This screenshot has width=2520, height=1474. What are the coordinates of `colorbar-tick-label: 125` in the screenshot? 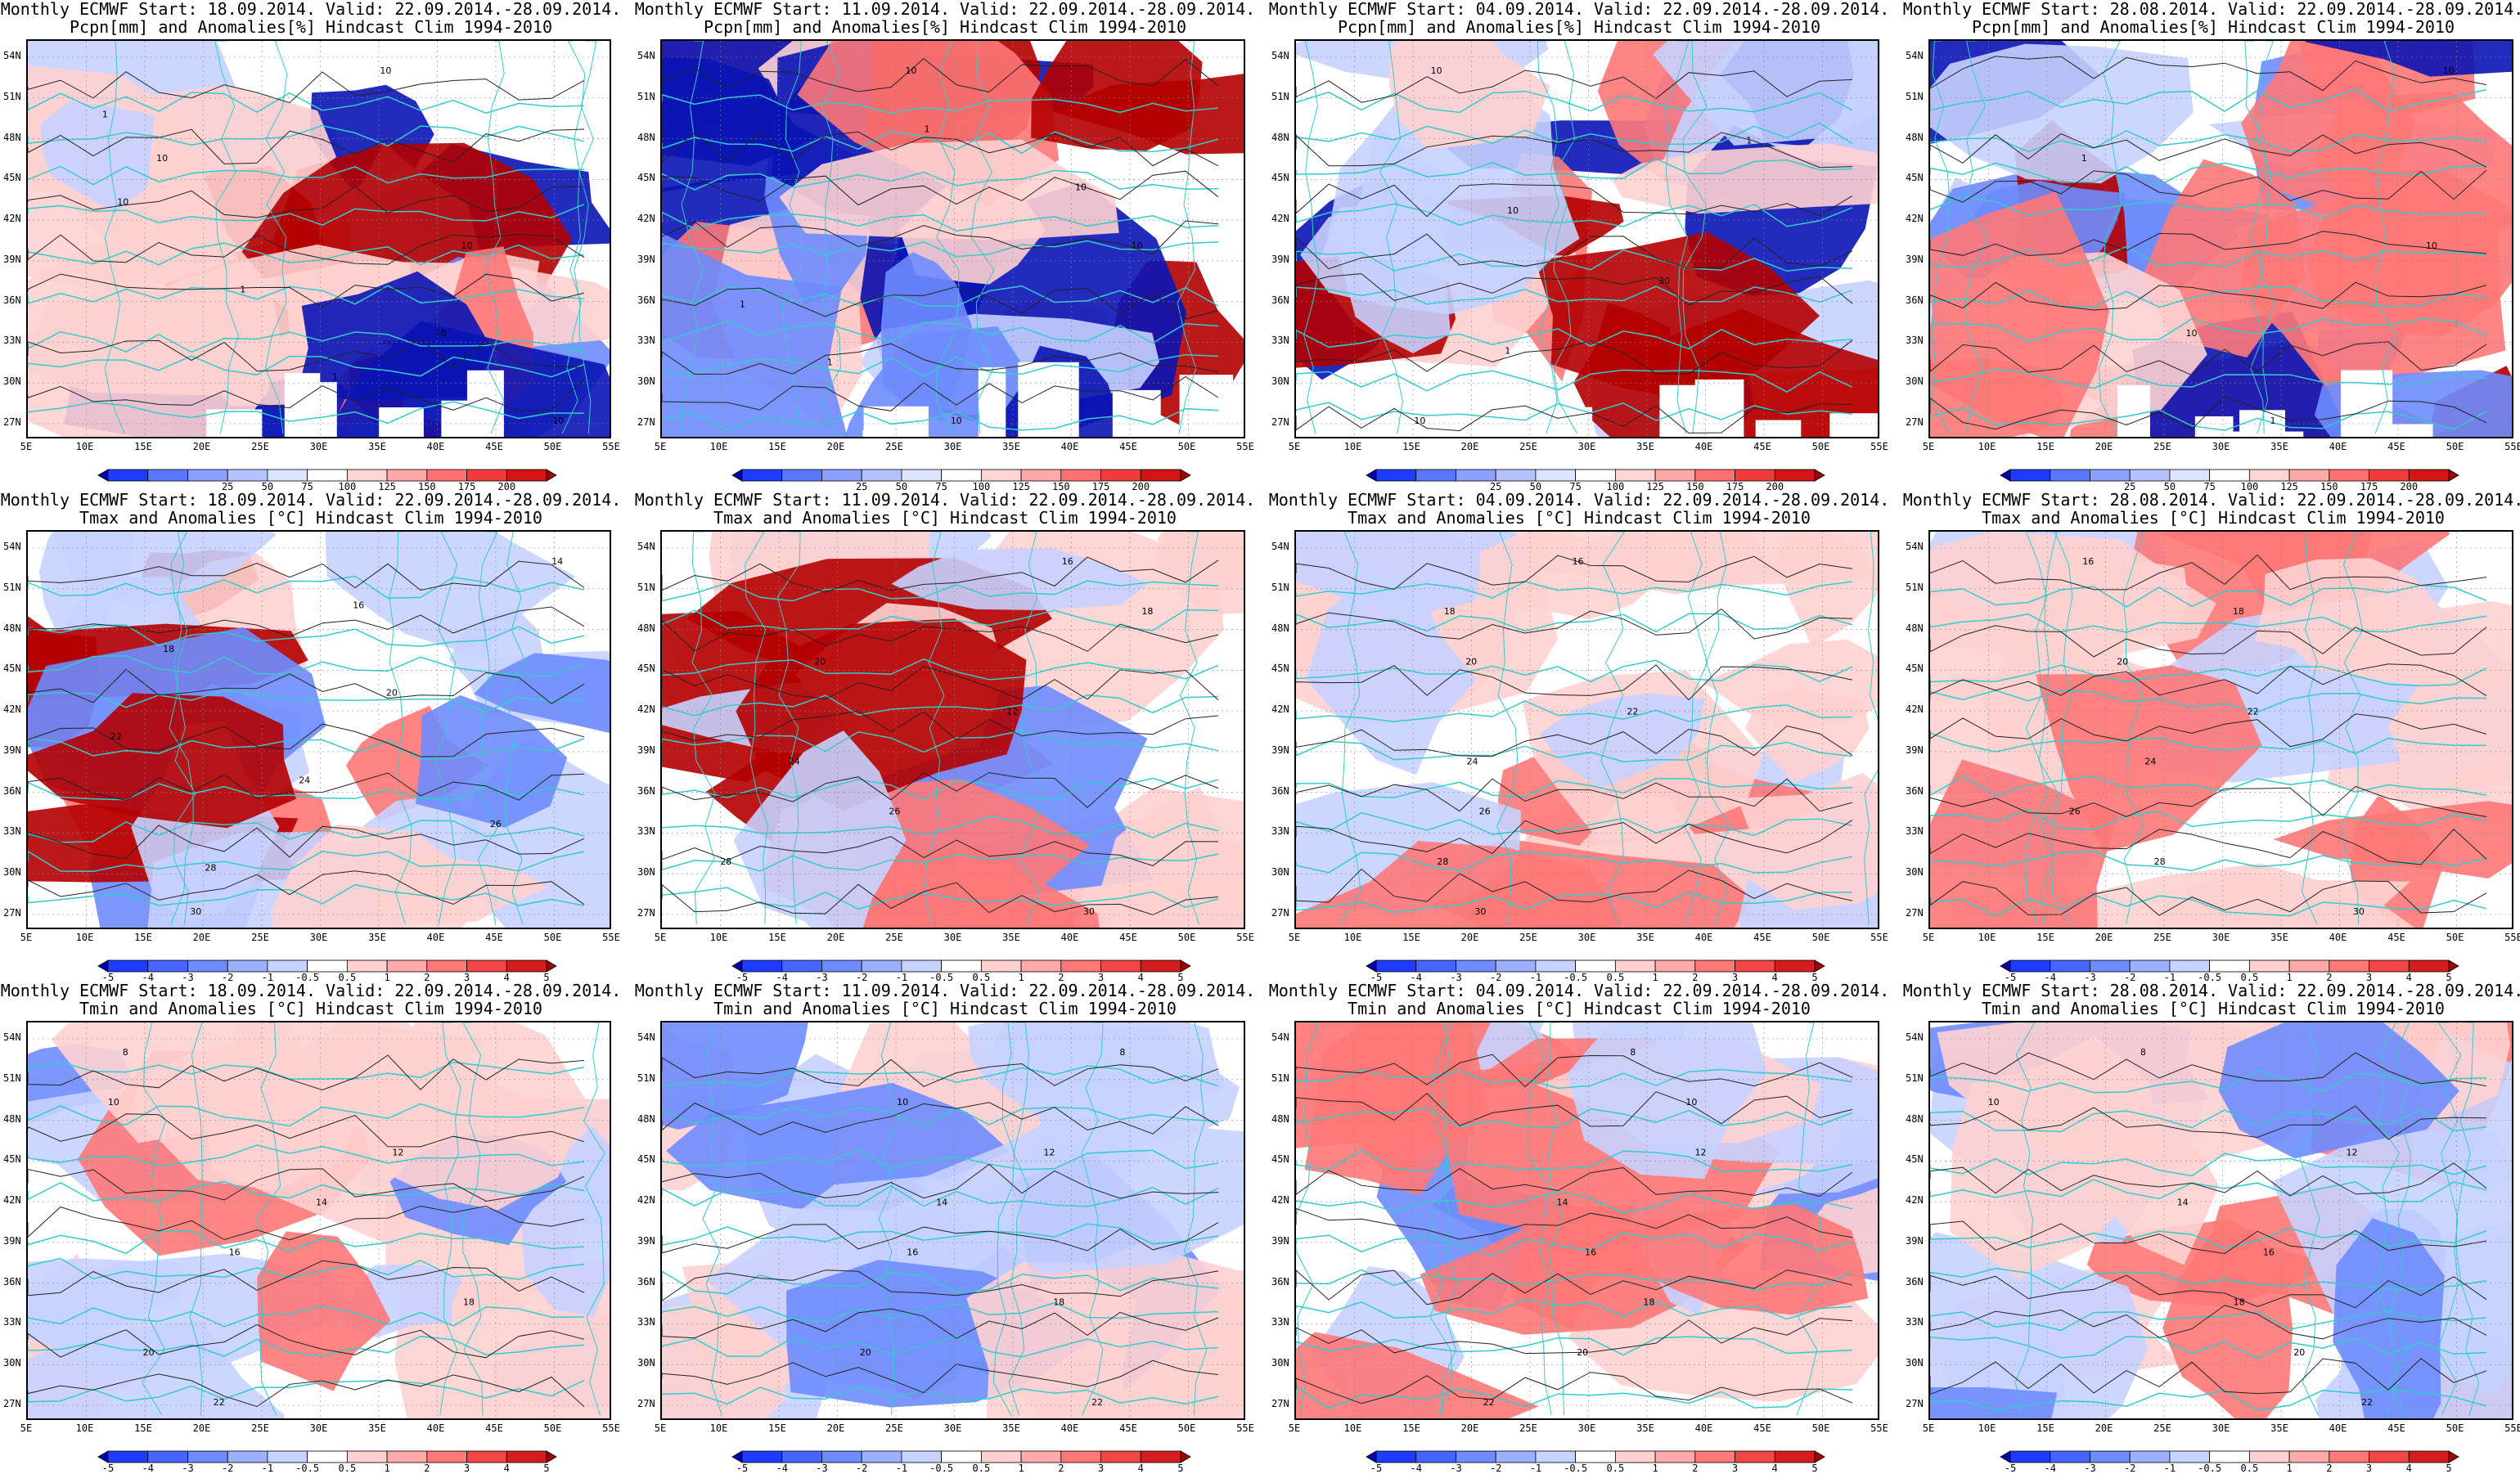 It's located at (1021, 487).